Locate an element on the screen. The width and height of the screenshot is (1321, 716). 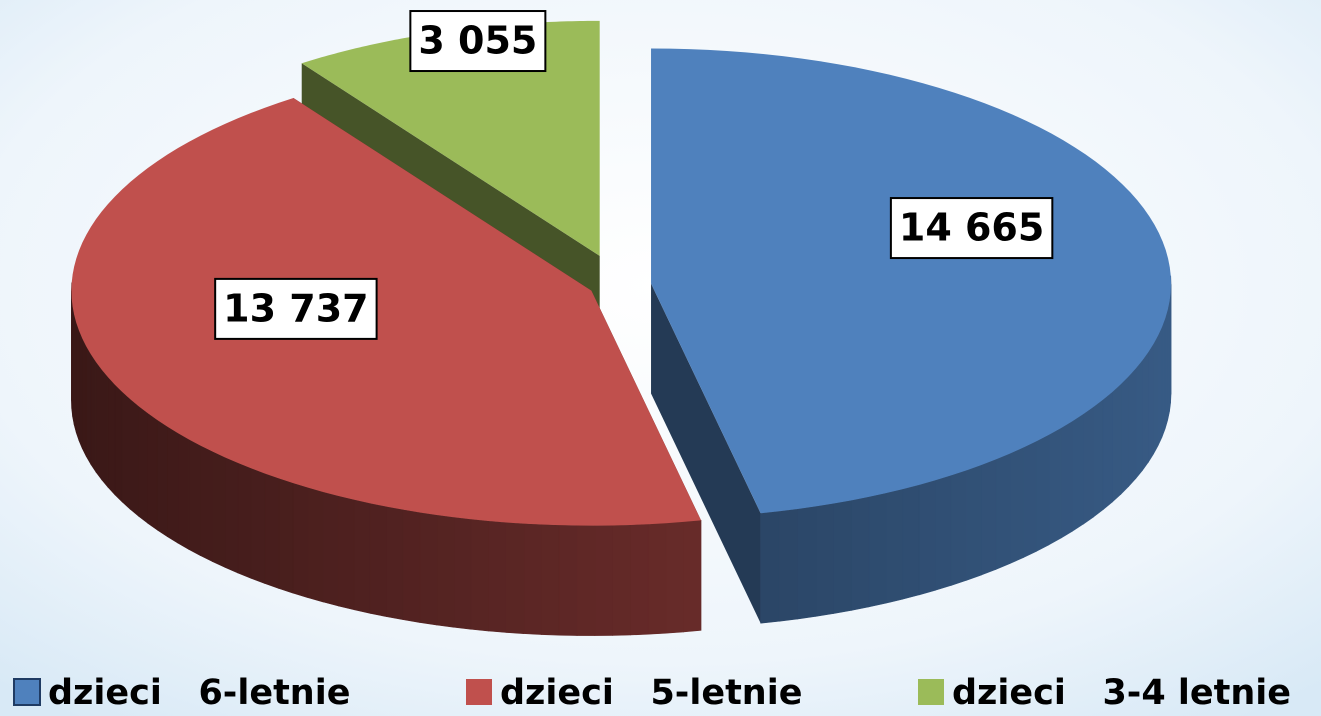
data-label-text: 13 737 is located at coordinates (295, 308).